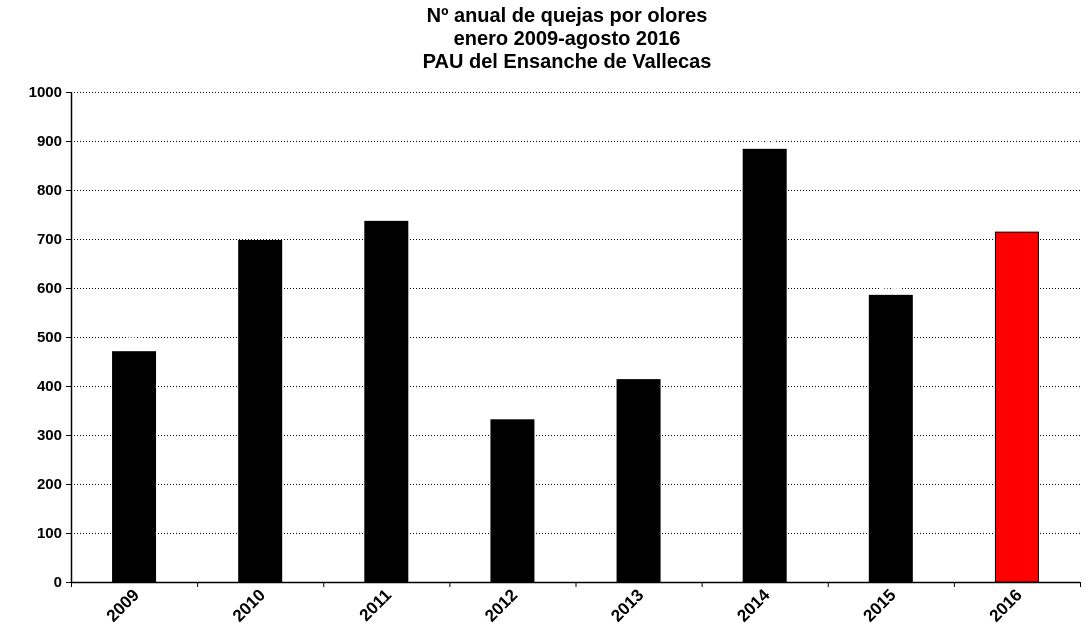  I want to click on bar-2010, so click(260, 411).